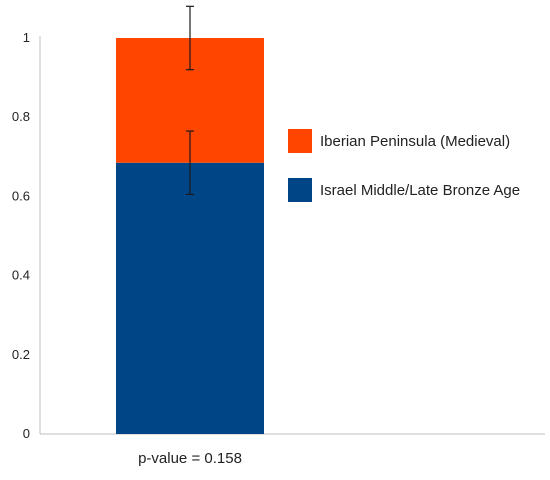 The image size is (550, 480). Describe the element at coordinates (420, 190) in the screenshot. I see `legend-label-israel: Israel Middle/Late Bronze Age` at that location.